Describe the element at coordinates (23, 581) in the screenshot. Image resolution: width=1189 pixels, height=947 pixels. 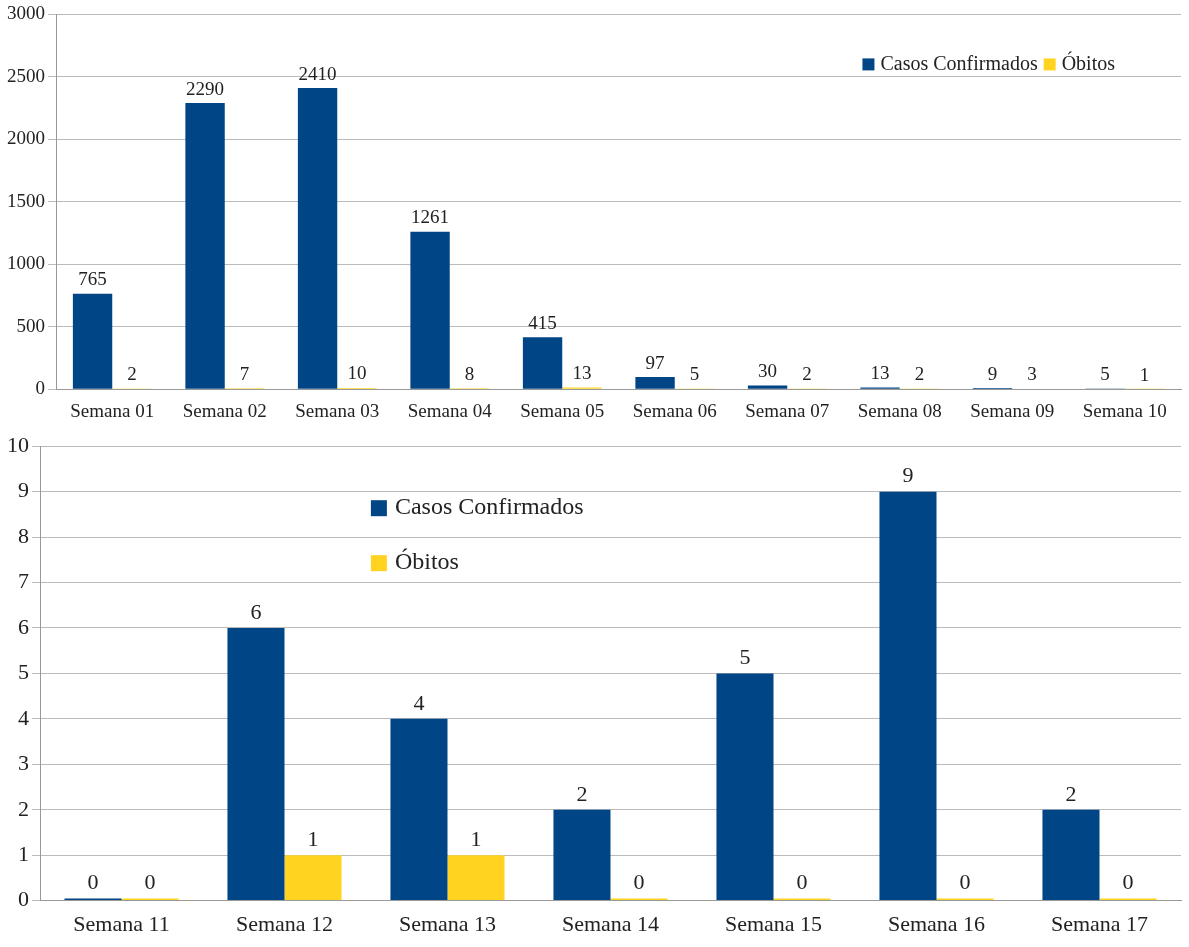
I see `y-tick-label: 7` at that location.